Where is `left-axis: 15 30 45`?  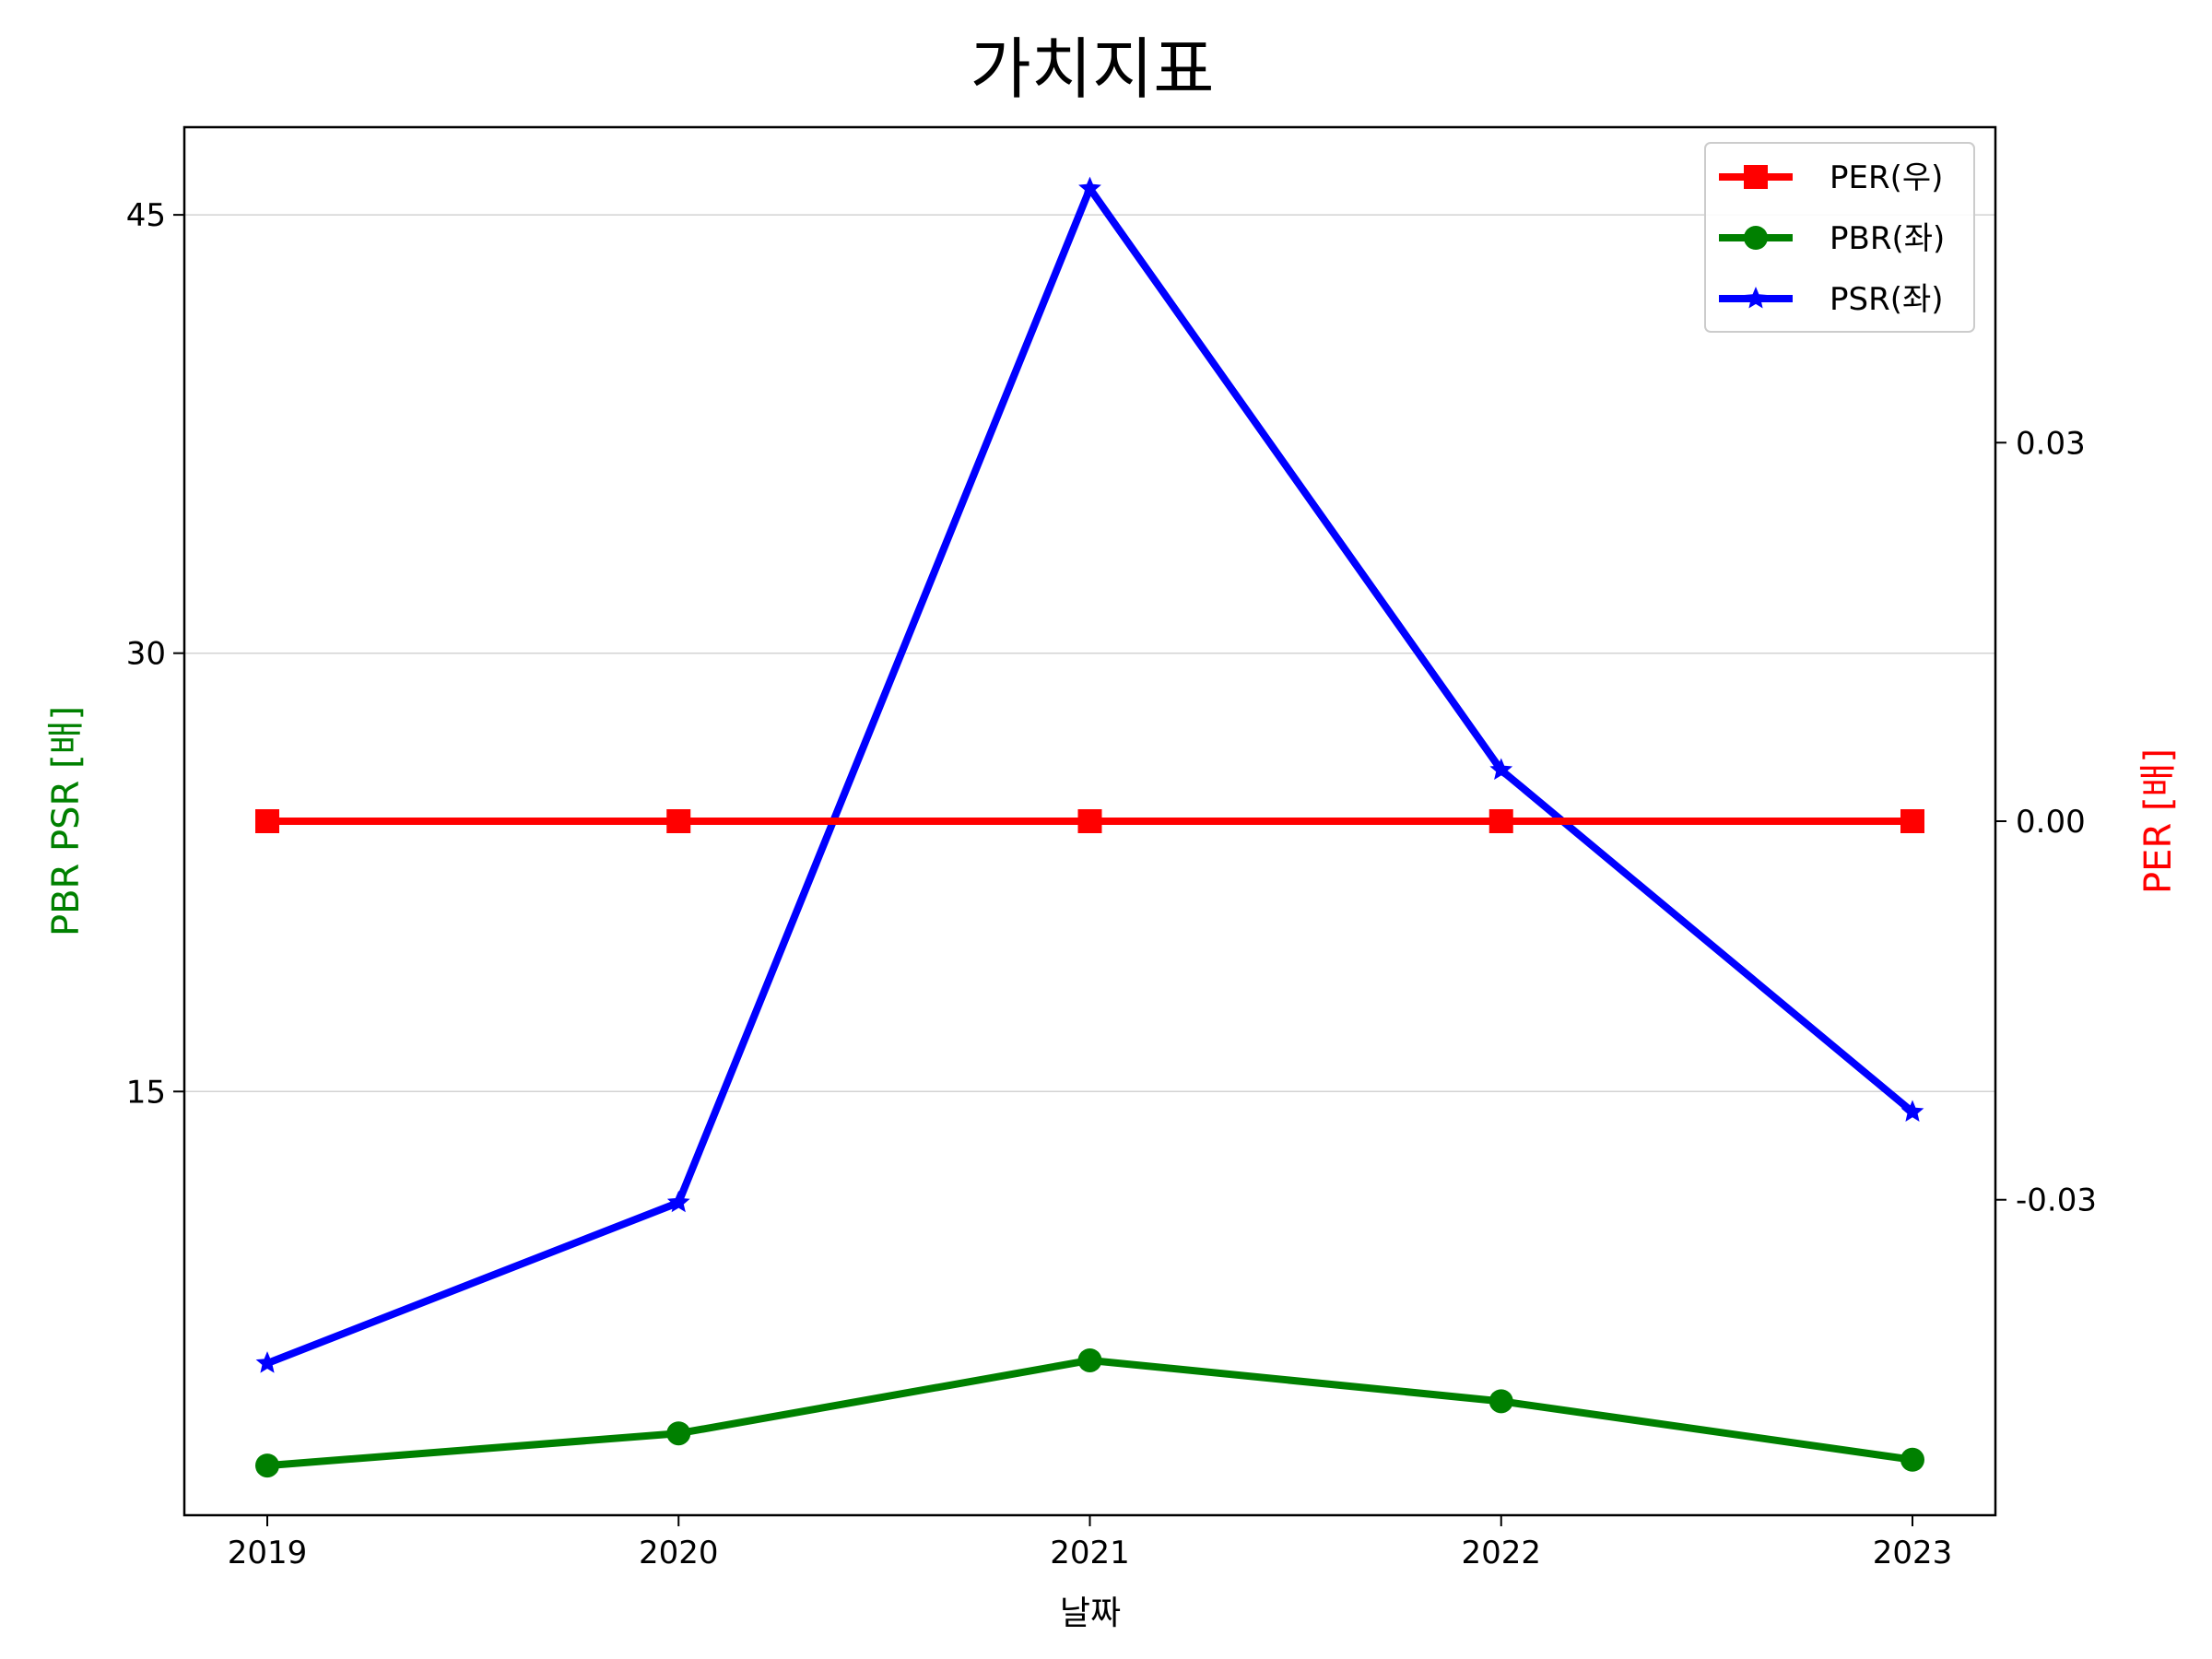
left-axis: 15 30 45 is located at coordinates (155, 654).